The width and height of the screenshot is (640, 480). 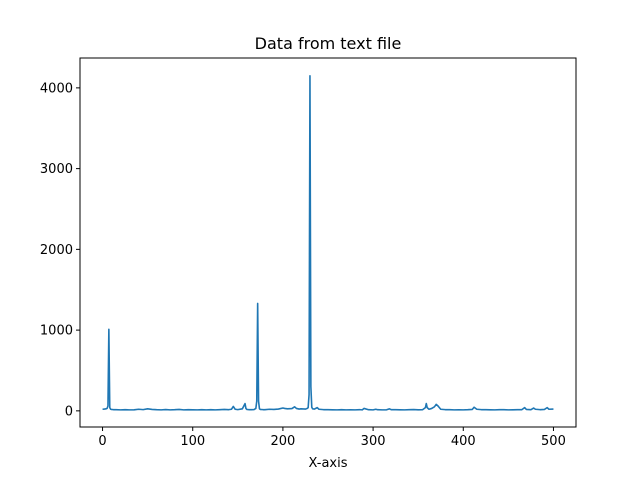 I want to click on x-tick-label: 400, so click(x=463, y=441).